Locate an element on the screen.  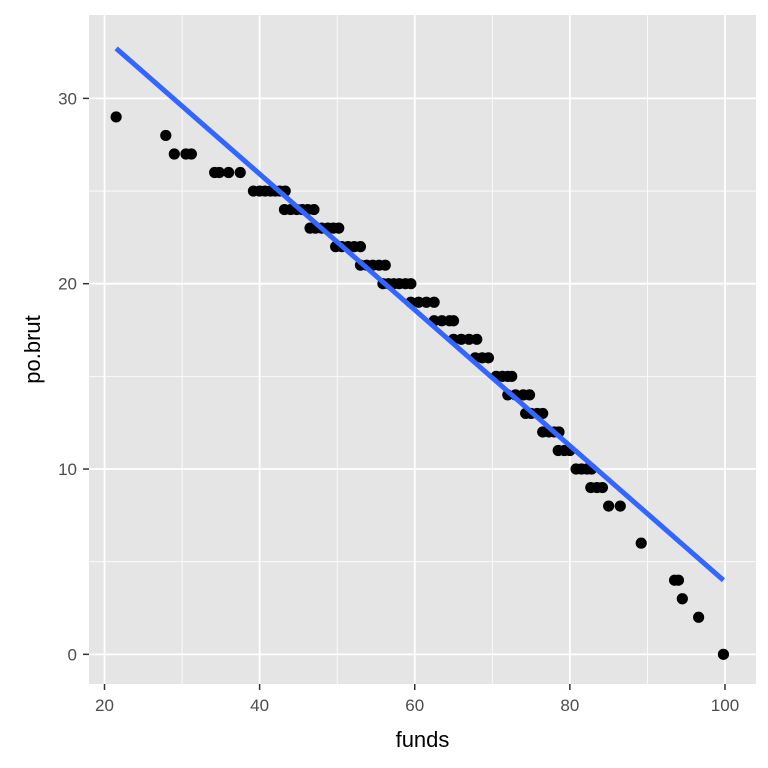
x-tick-label: 60 is located at coordinates (414, 705).